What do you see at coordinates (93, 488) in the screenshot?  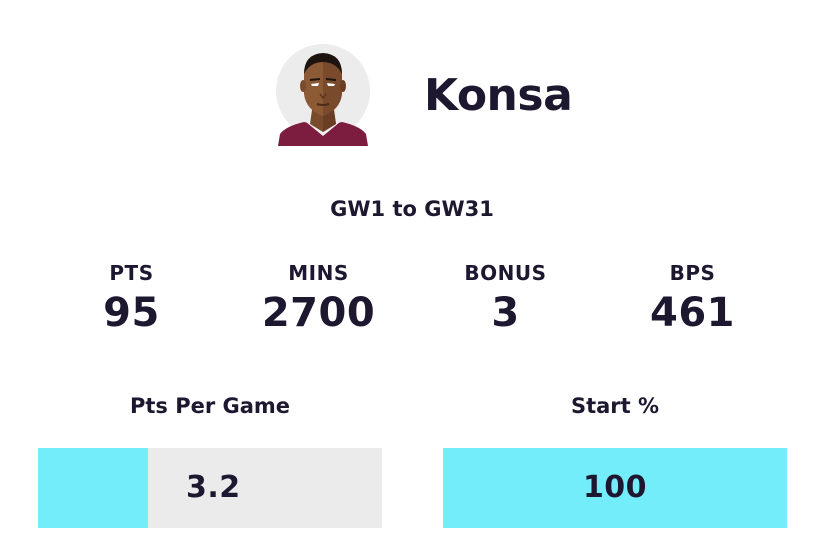 I see `pts-per-game-bar-fill` at bounding box center [93, 488].